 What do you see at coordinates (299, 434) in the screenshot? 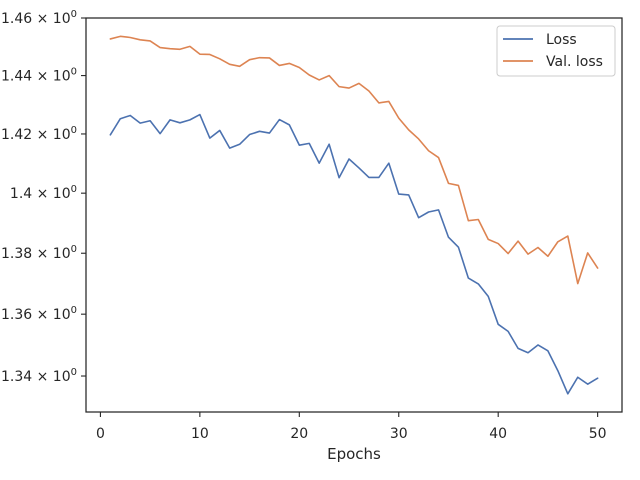
I see `x-tick-label: 20` at bounding box center [299, 434].